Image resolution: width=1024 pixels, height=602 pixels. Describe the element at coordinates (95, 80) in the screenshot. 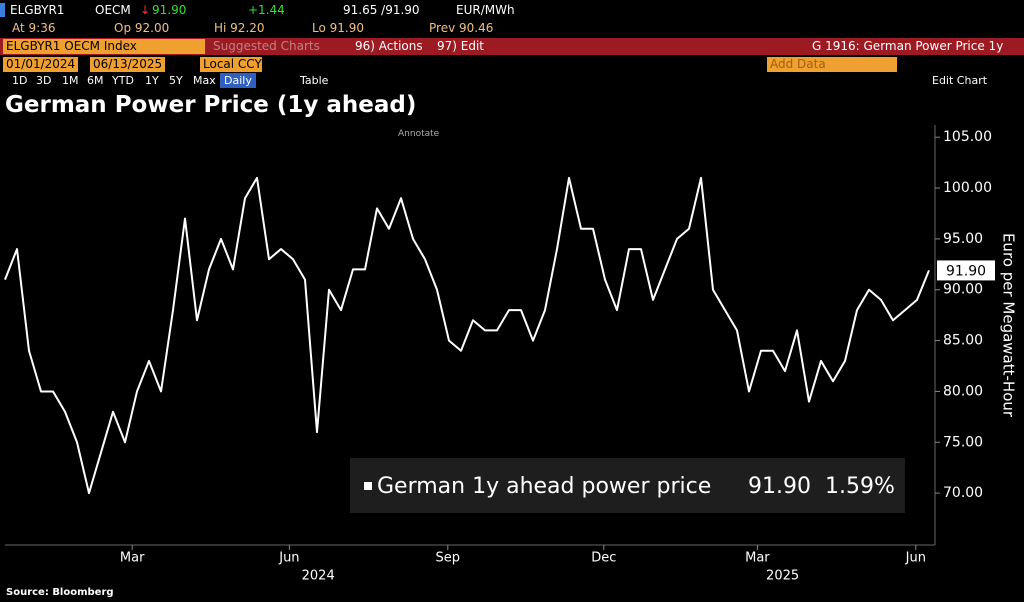

I see `period-button: 6M` at that location.